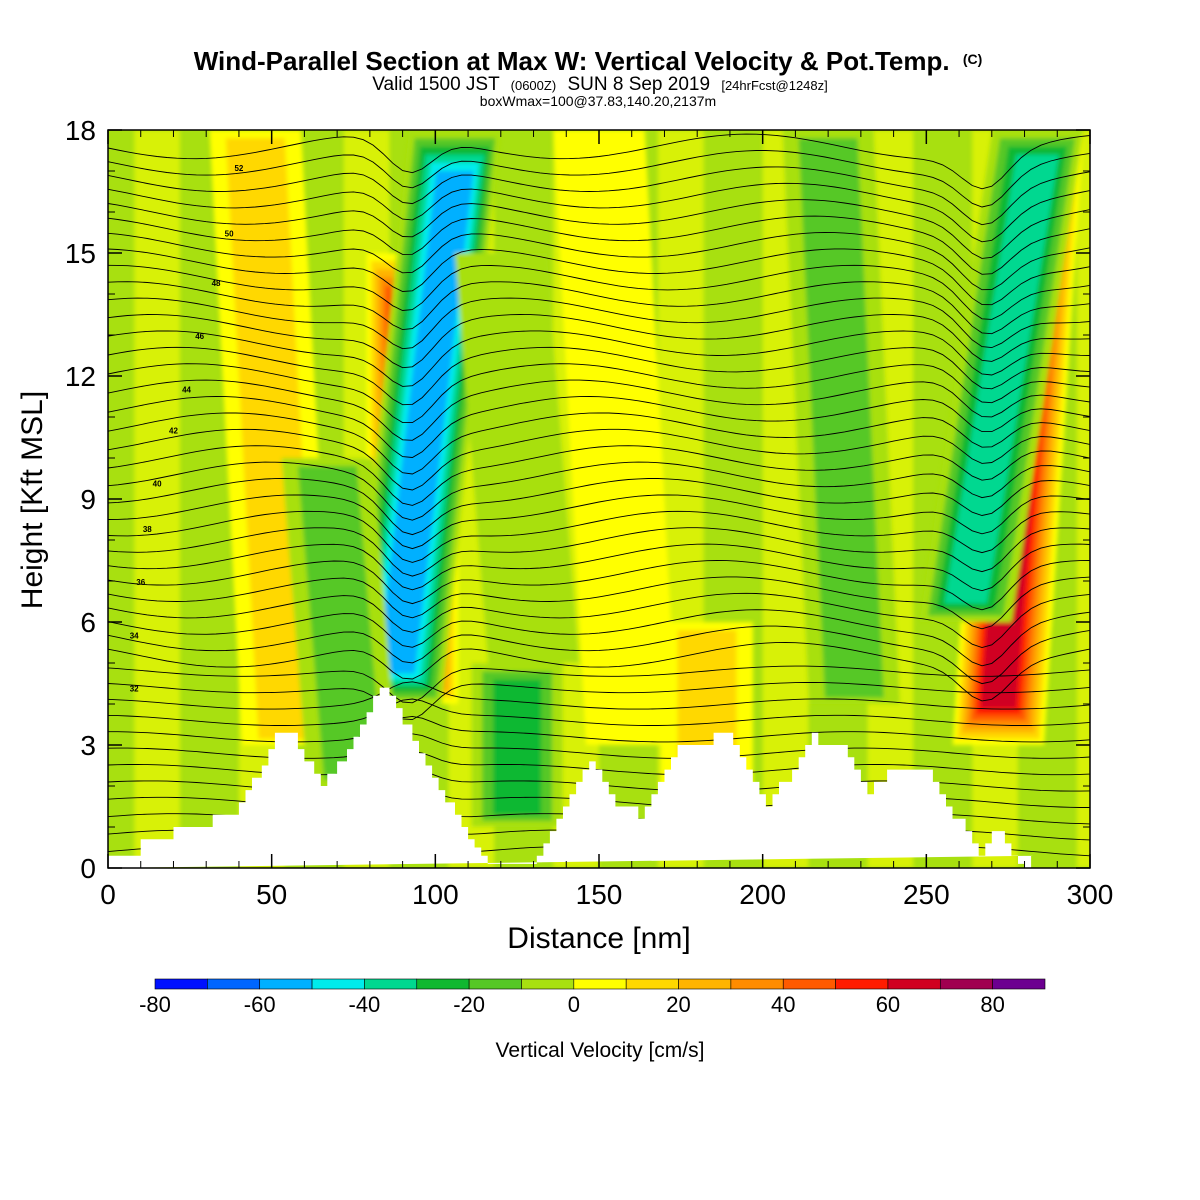 This screenshot has height=1200, width=1200. I want to click on w-background-band, so click(157, 499).